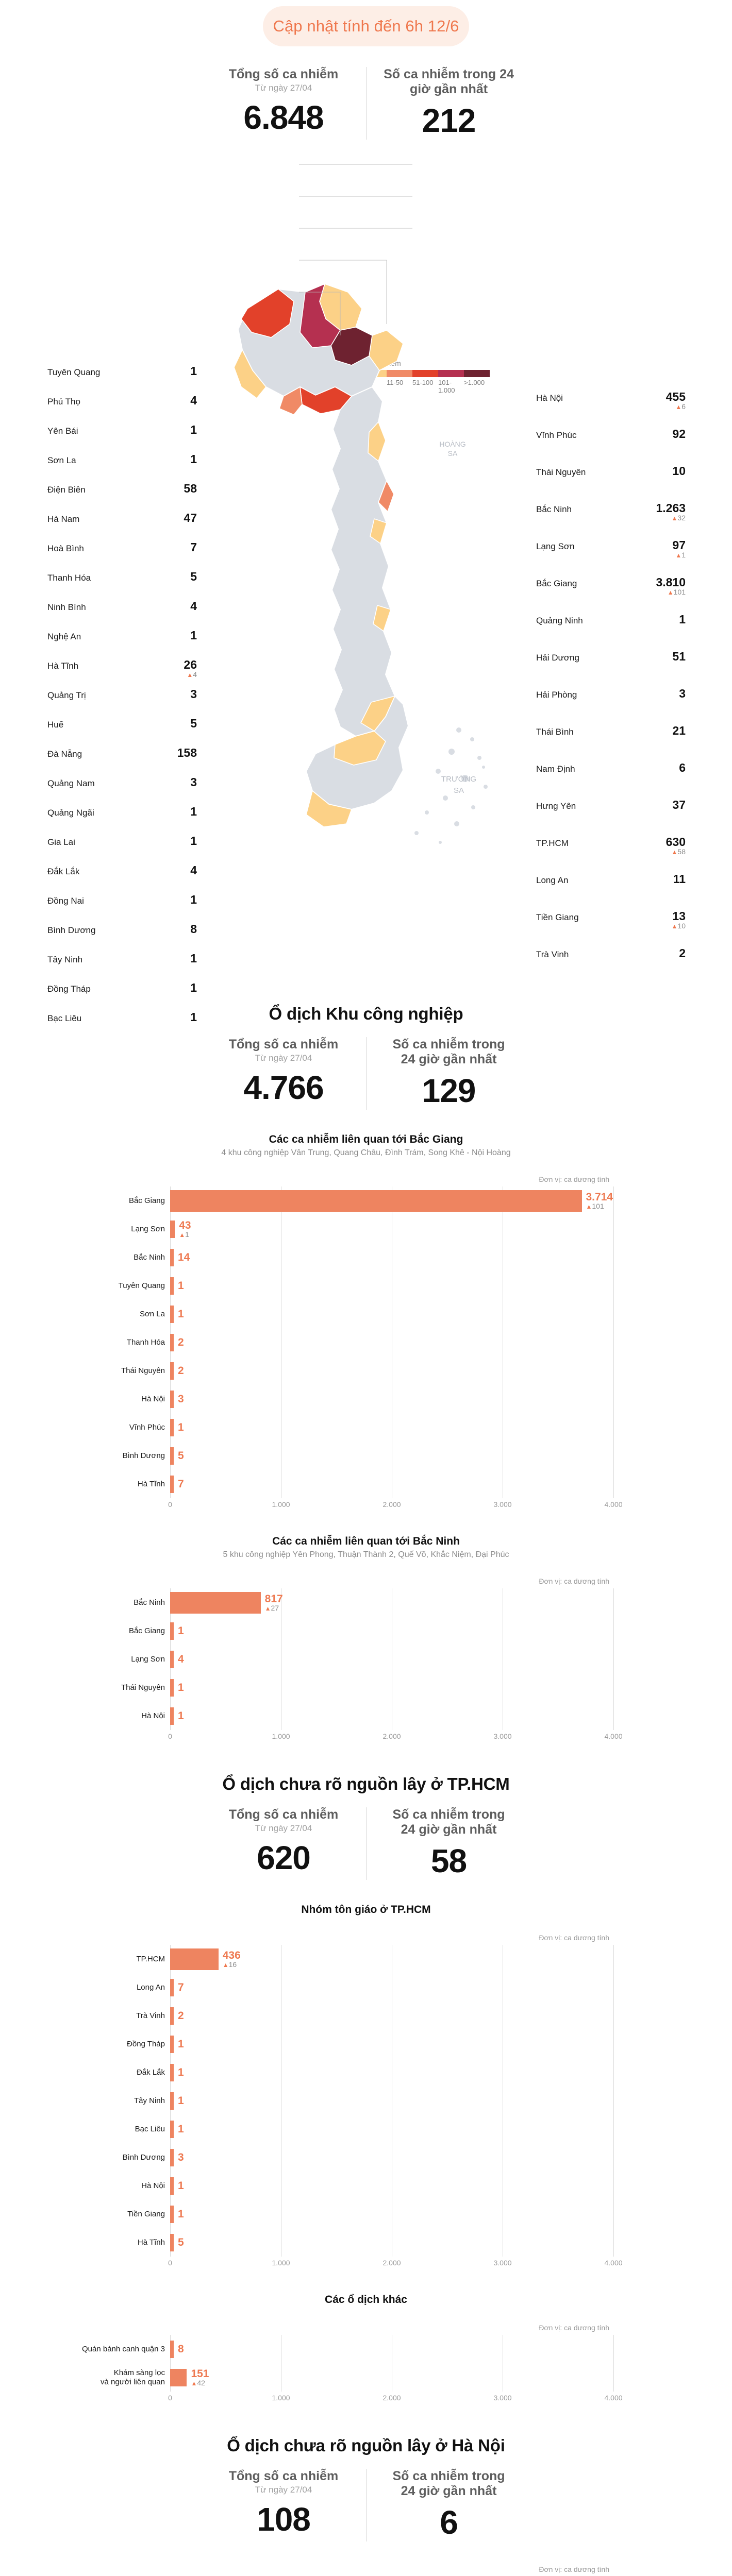 Image resolution: width=732 pixels, height=2576 pixels. I want to click on x-axis-tick: 2.000, so click(391, 1504).